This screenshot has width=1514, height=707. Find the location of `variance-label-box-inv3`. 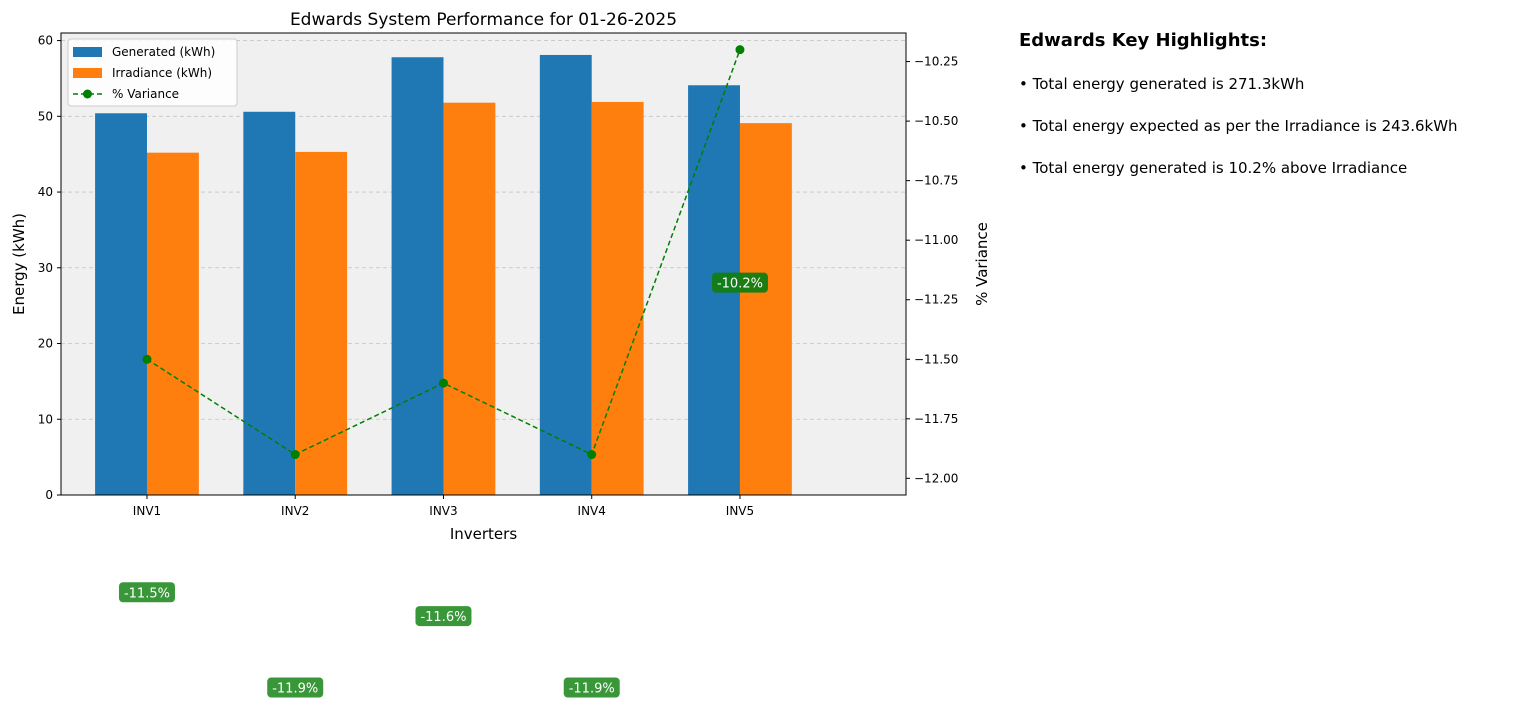

variance-label-box-inv3 is located at coordinates (443, 616).